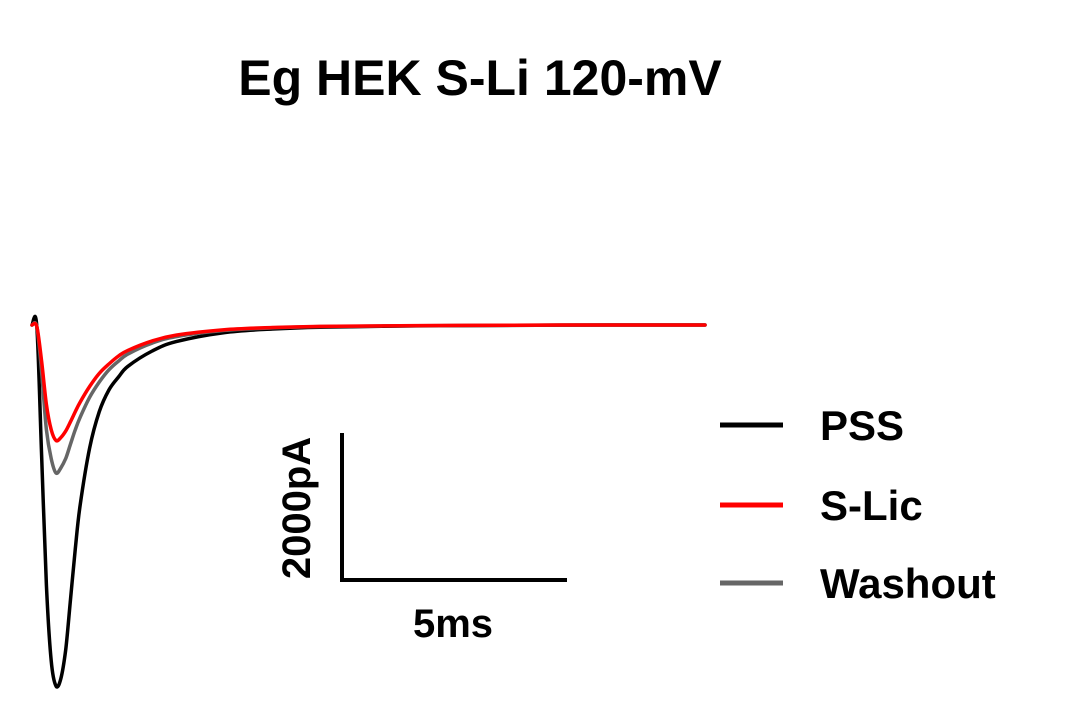 The image size is (1073, 723). What do you see at coordinates (453, 624) in the screenshot?
I see `scale-bar-x-label: 5ms` at bounding box center [453, 624].